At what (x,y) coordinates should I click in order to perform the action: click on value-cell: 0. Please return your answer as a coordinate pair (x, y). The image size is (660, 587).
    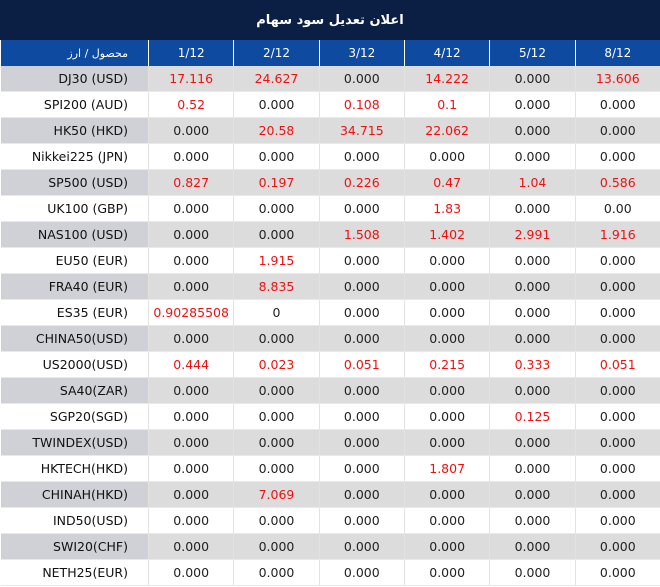
    Looking at the image, I should click on (276, 312).